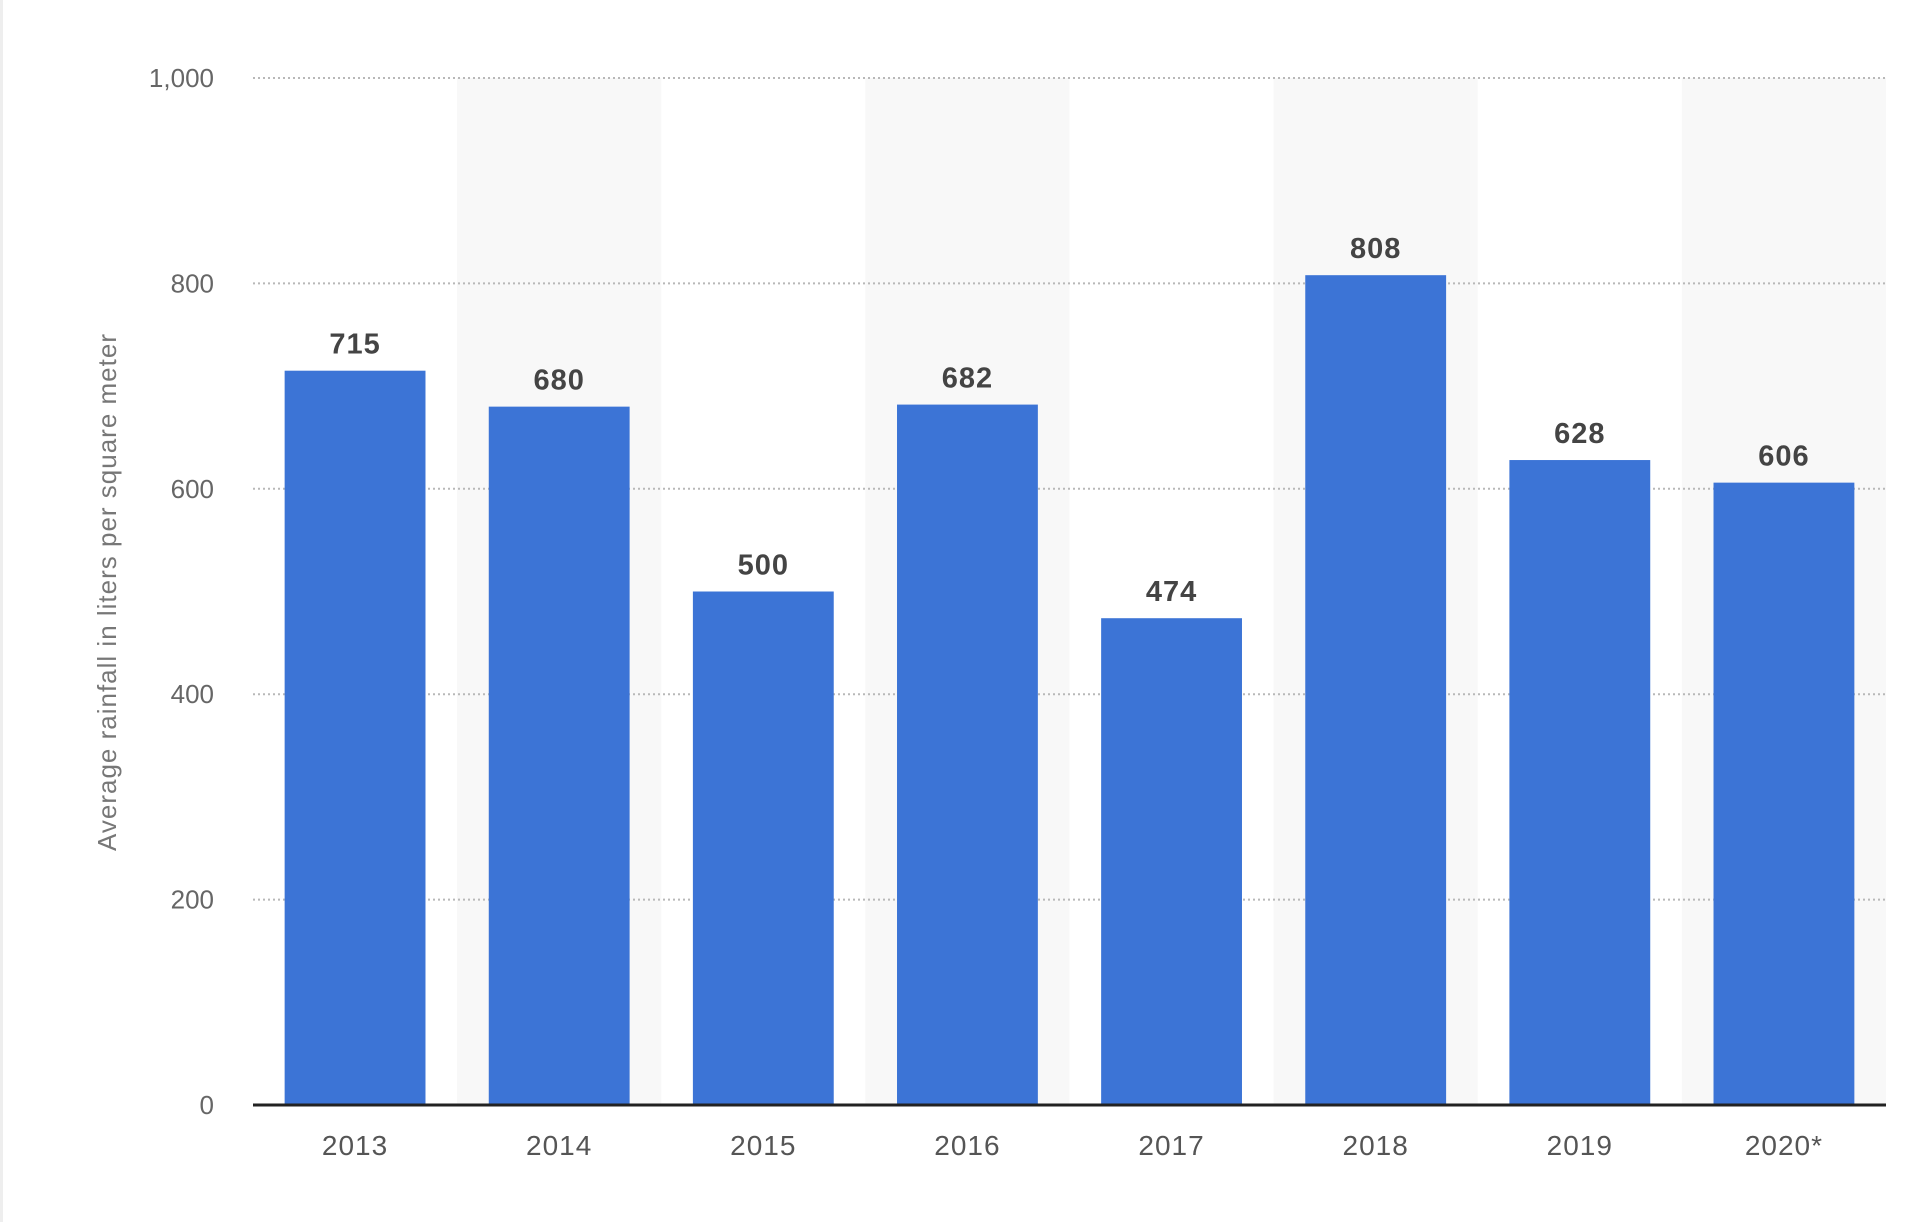  Describe the element at coordinates (1, 611) in the screenshot. I see `page-left-edge` at that location.